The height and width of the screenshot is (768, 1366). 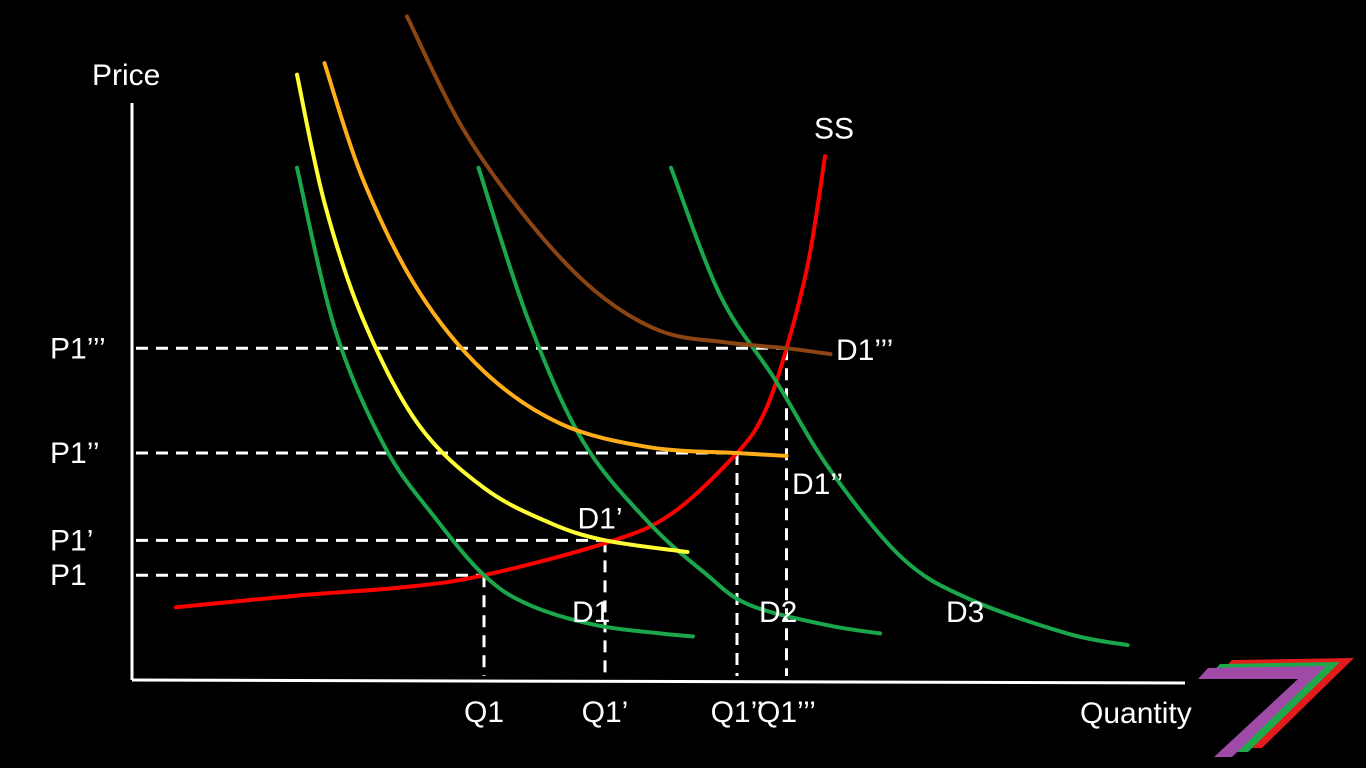 What do you see at coordinates (74, 453) in the screenshot?
I see `y-tick-label: P1’’` at bounding box center [74, 453].